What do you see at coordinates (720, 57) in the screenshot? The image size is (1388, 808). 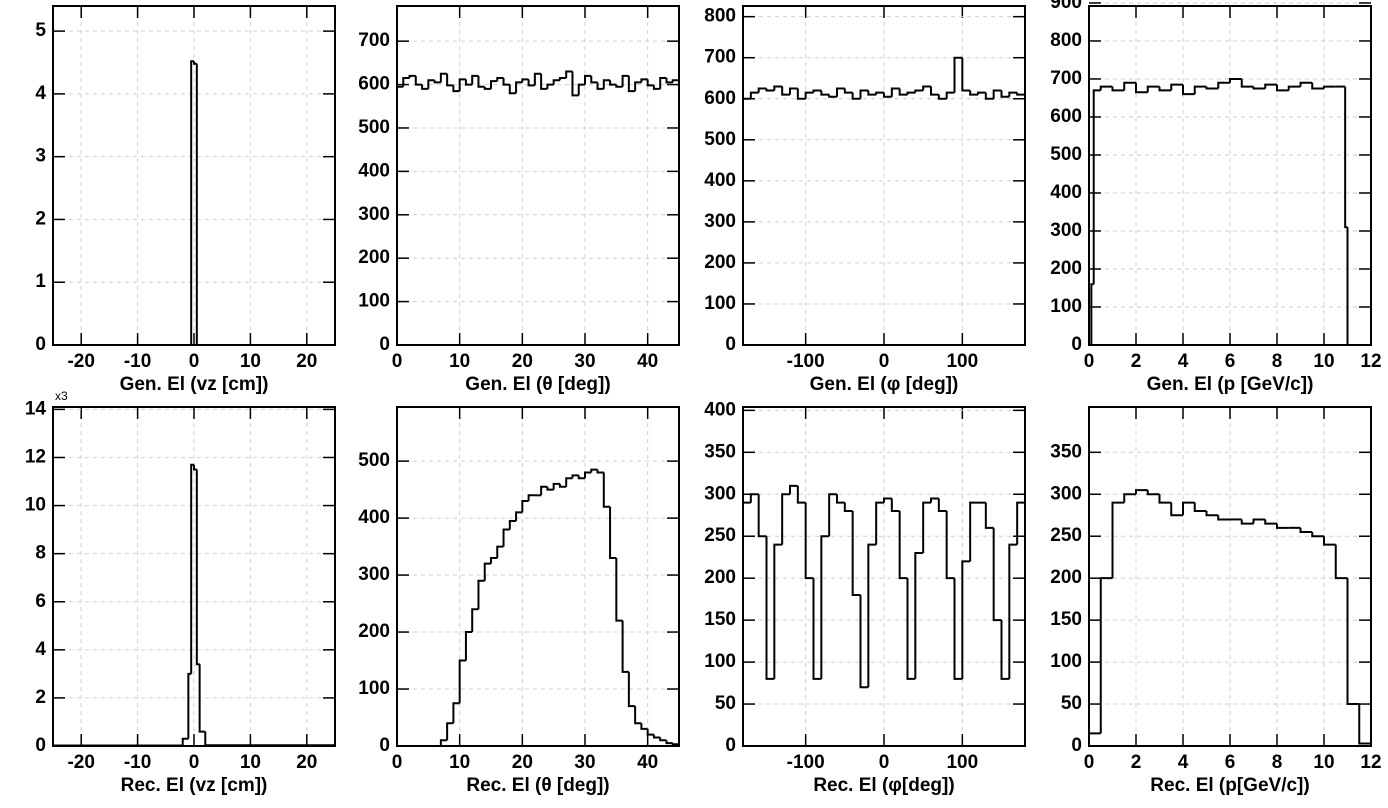 I see `y-tick-label: 700` at bounding box center [720, 57].